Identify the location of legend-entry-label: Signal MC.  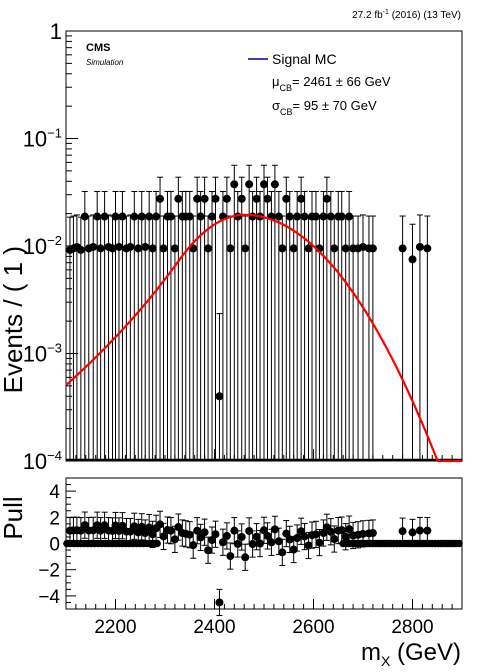
(304, 59).